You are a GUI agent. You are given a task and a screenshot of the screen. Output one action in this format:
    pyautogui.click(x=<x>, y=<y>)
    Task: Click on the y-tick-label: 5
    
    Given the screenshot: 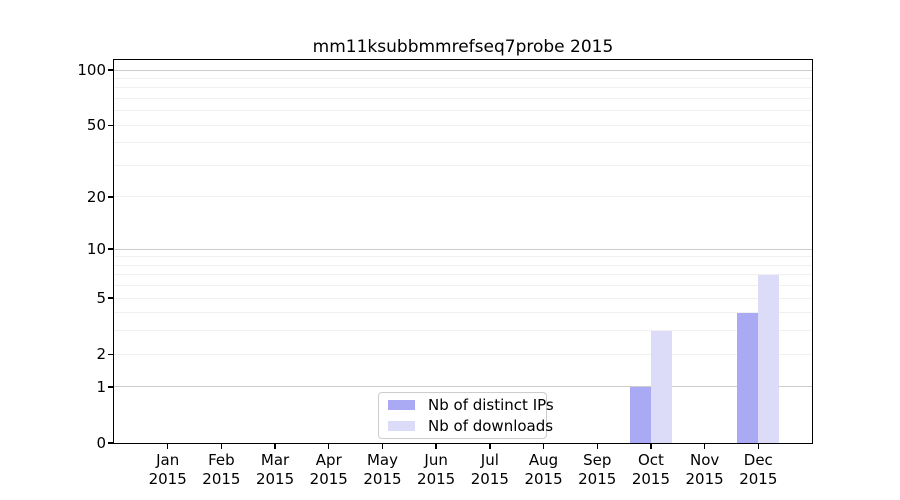 What is the action you would take?
    pyautogui.click(x=101, y=298)
    